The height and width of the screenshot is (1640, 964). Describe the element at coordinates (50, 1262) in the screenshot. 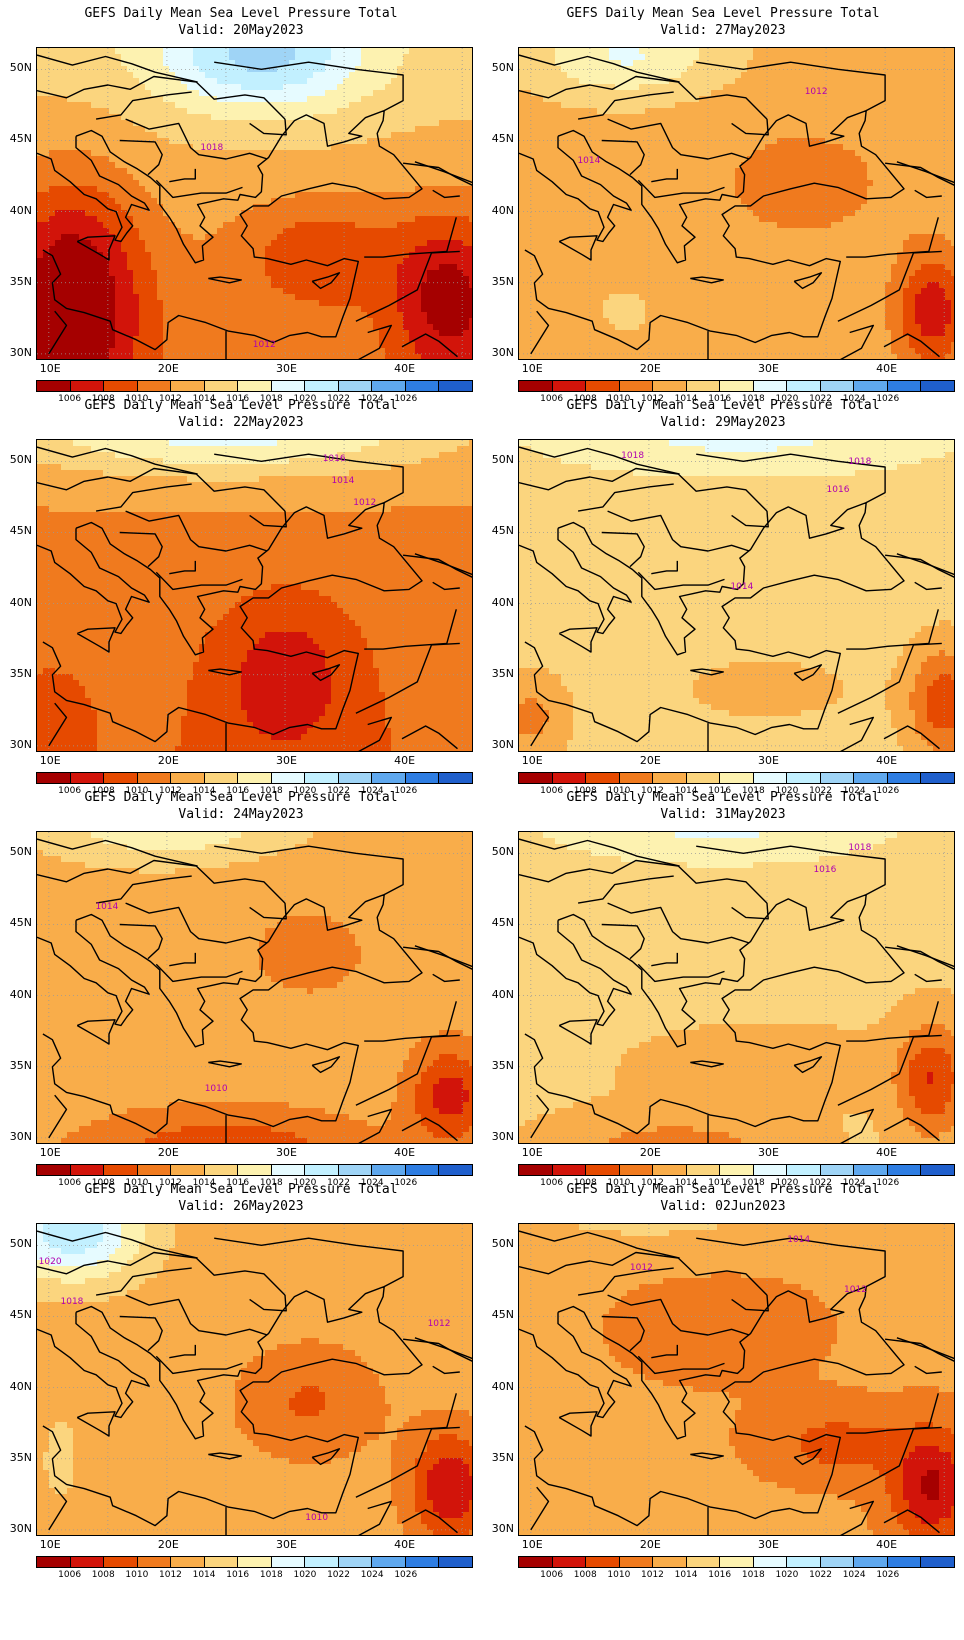

I see `contour-label: 1020` at that location.